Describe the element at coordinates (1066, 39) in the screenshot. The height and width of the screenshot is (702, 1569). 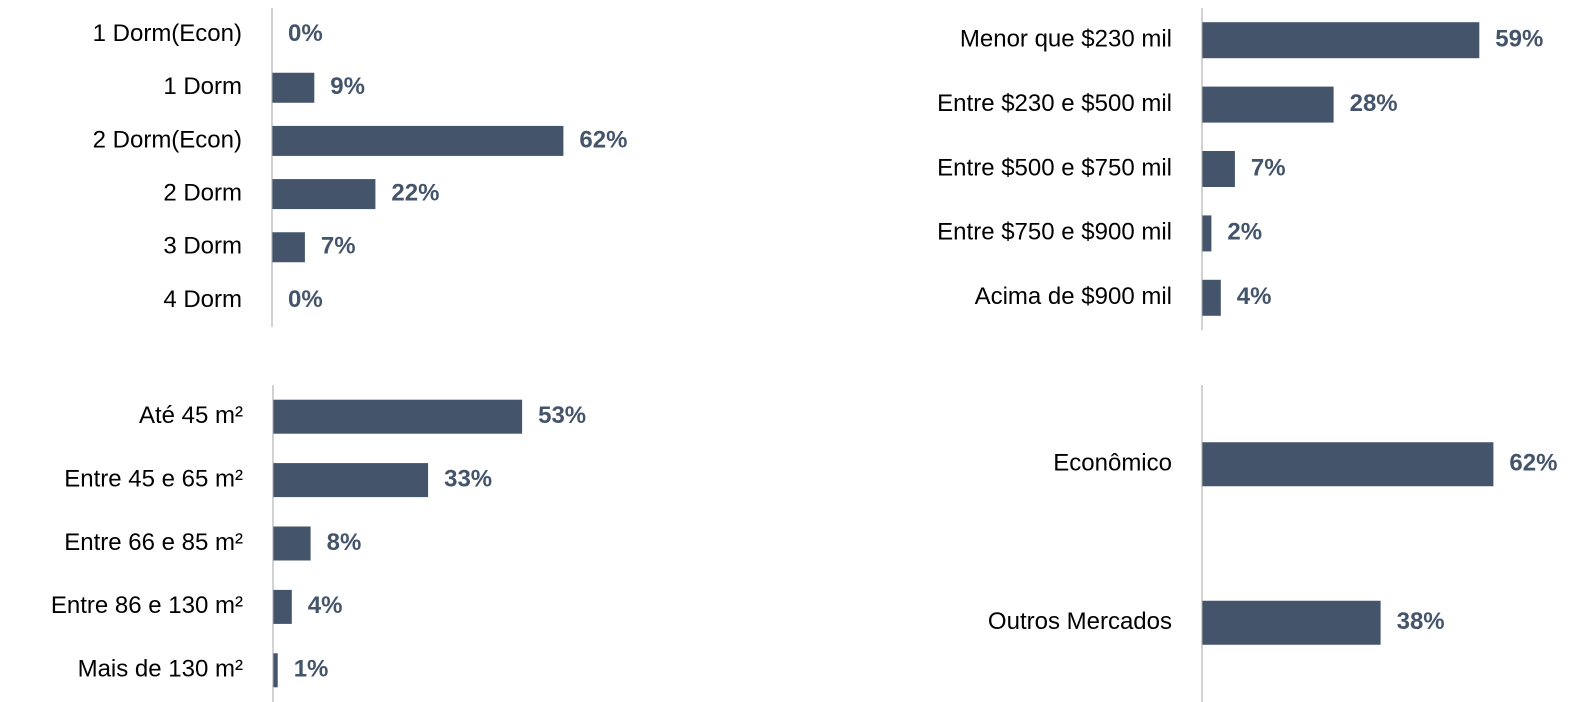
I see `category-label: Menor que $230 mil` at that location.